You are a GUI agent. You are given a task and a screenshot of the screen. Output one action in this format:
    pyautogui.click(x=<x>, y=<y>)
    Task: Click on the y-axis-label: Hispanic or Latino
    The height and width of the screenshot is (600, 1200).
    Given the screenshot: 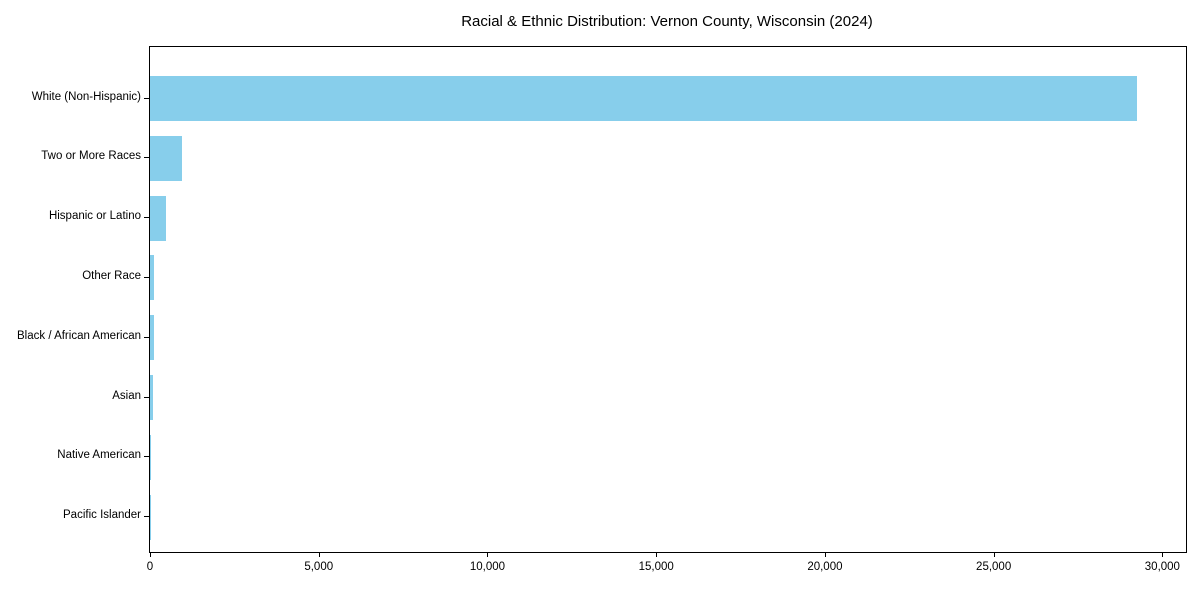 What is the action you would take?
    pyautogui.click(x=94, y=216)
    